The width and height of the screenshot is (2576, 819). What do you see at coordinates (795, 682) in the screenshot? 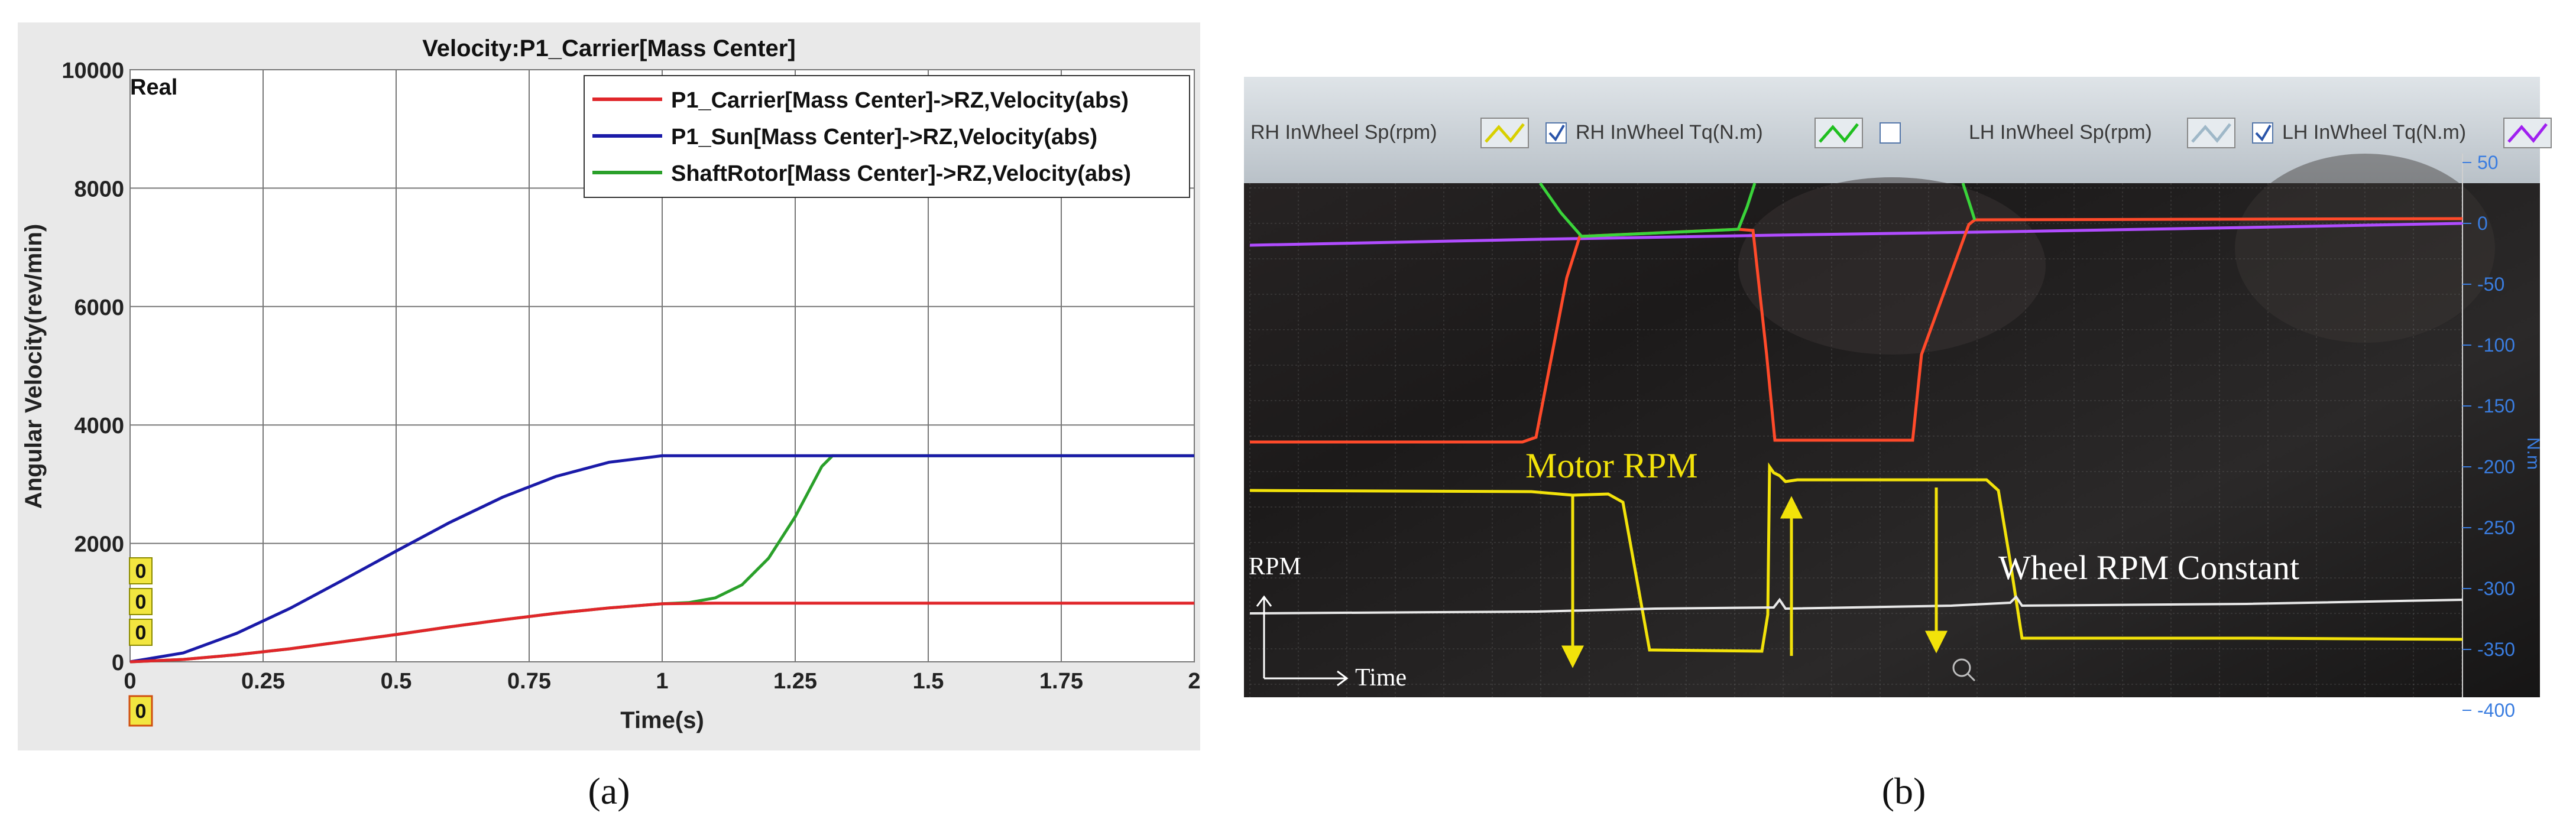
I see `x-tick-label: 1.25` at bounding box center [795, 682].